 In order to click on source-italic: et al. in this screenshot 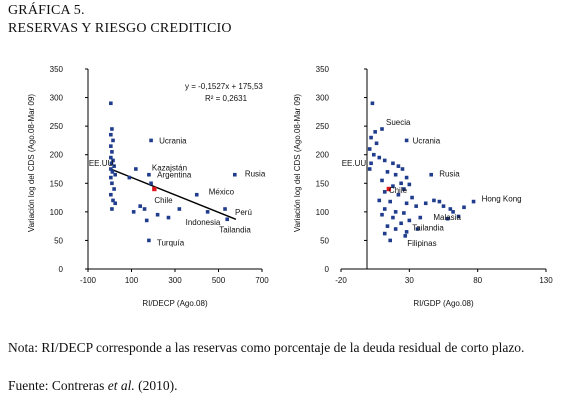, I will do `click(121, 385)`.